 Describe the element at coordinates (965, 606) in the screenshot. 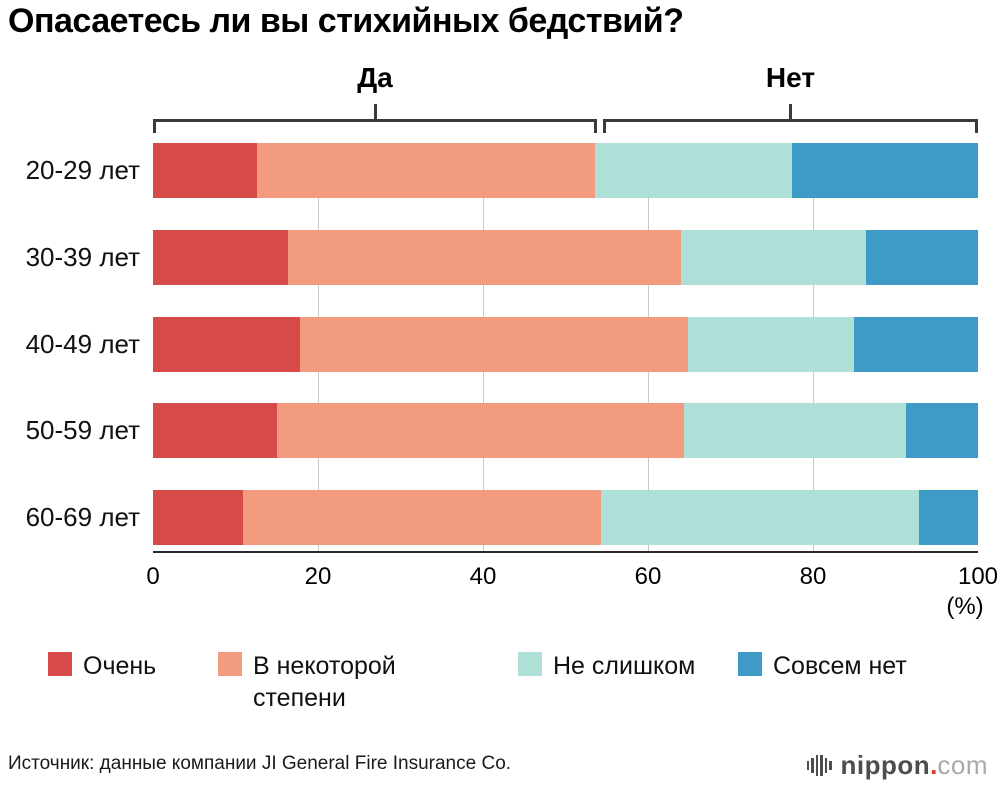

I see `x-axis-unit: (%)` at that location.